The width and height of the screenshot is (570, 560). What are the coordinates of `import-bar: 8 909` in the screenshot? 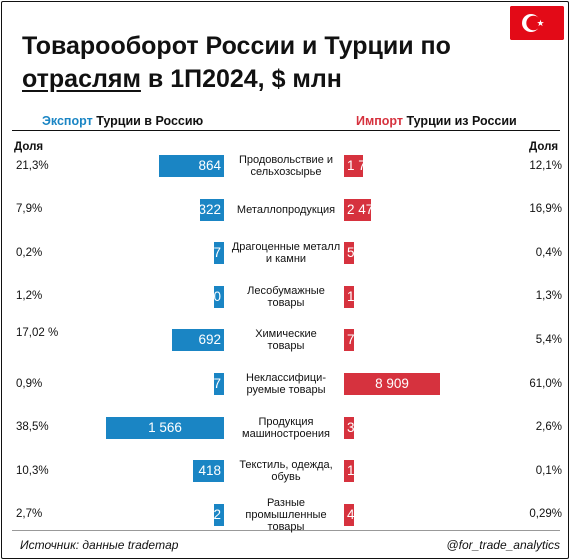 It's located at (392, 384).